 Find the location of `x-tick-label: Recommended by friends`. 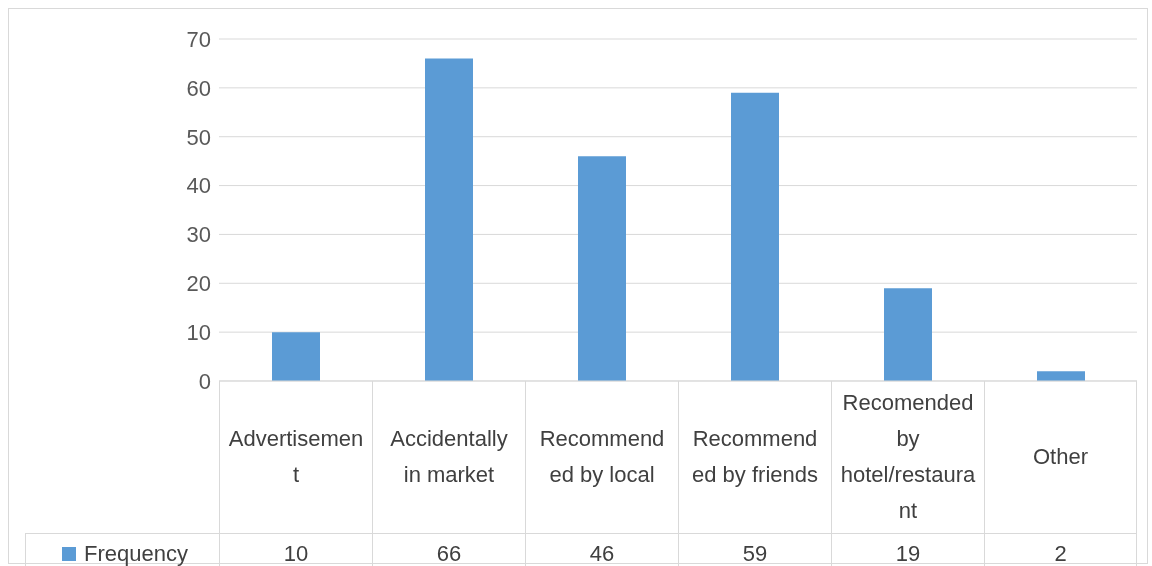

x-tick-label: Recommended by friends is located at coordinates (755, 457).